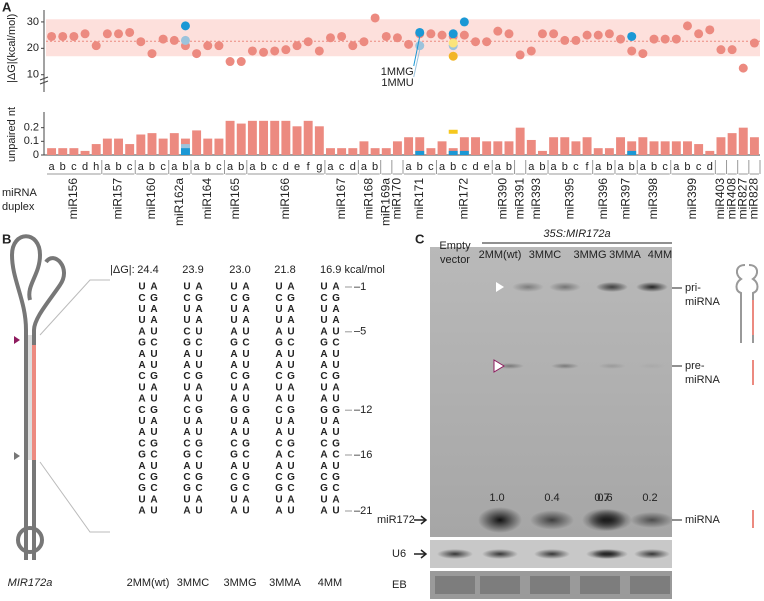  I want to click on y-tick-label: 10, so click(33, 75).